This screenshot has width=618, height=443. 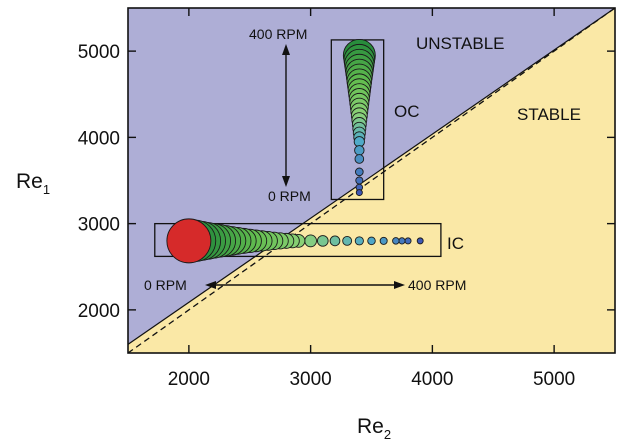 I want to click on oc-label: OC, so click(x=407, y=111).